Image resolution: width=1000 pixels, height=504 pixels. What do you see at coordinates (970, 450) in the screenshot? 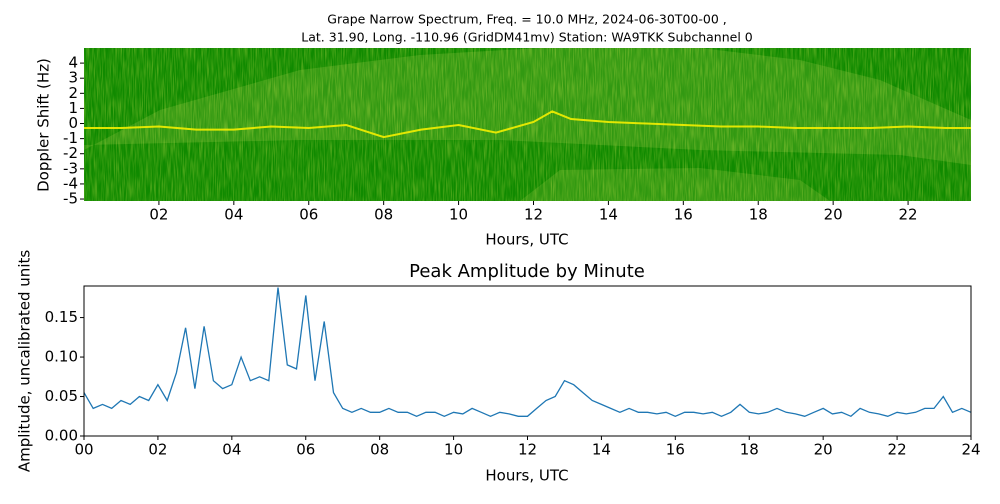
I see `x-tick-label: 24` at bounding box center [970, 450].